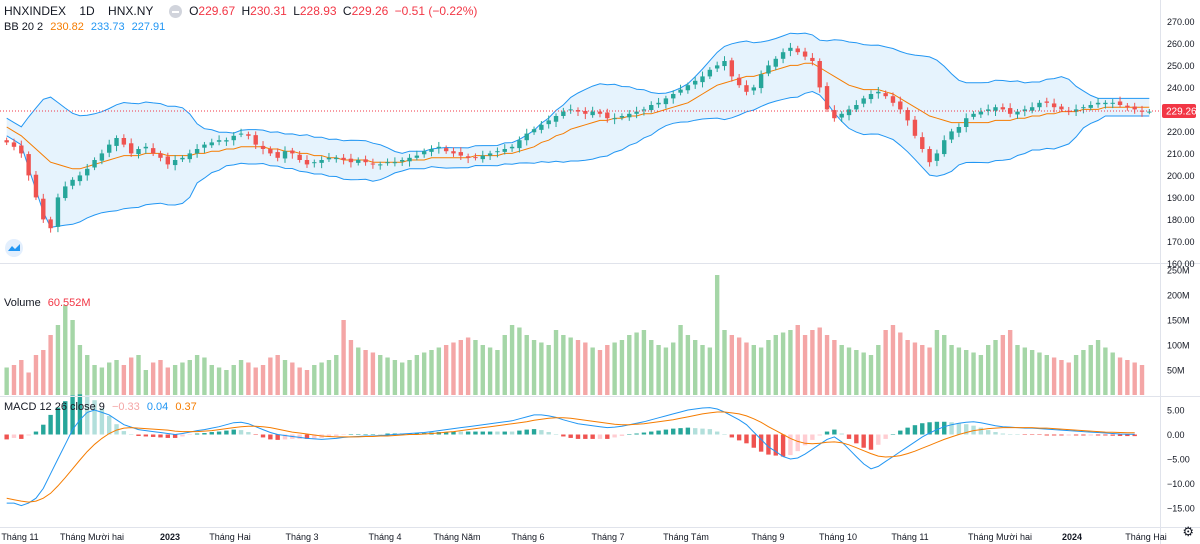  Describe the element at coordinates (246, 11) in the screenshot. I see `high-label: H` at that location.